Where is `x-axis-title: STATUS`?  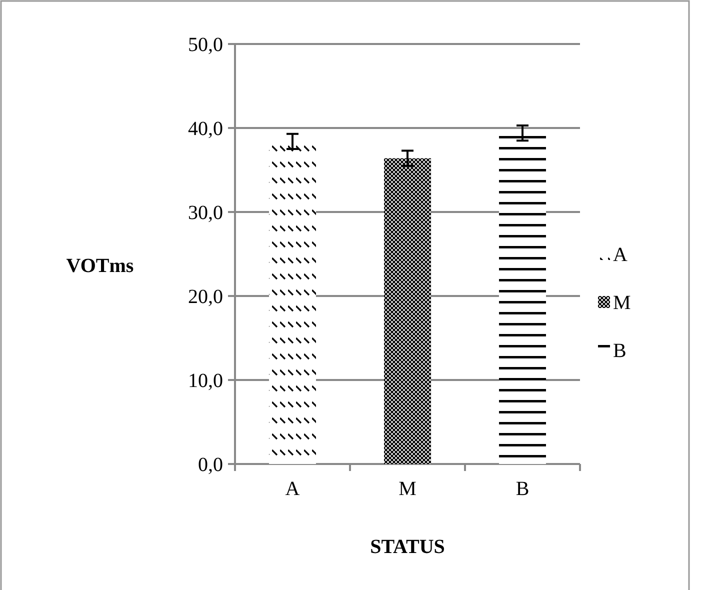 x-axis-title: STATUS is located at coordinates (407, 547).